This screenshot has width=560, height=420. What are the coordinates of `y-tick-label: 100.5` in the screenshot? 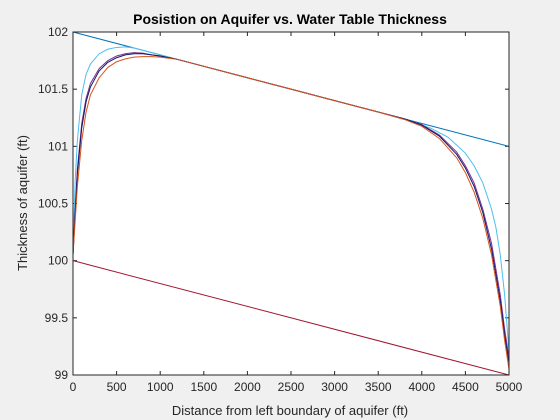 It's located at (53, 204).